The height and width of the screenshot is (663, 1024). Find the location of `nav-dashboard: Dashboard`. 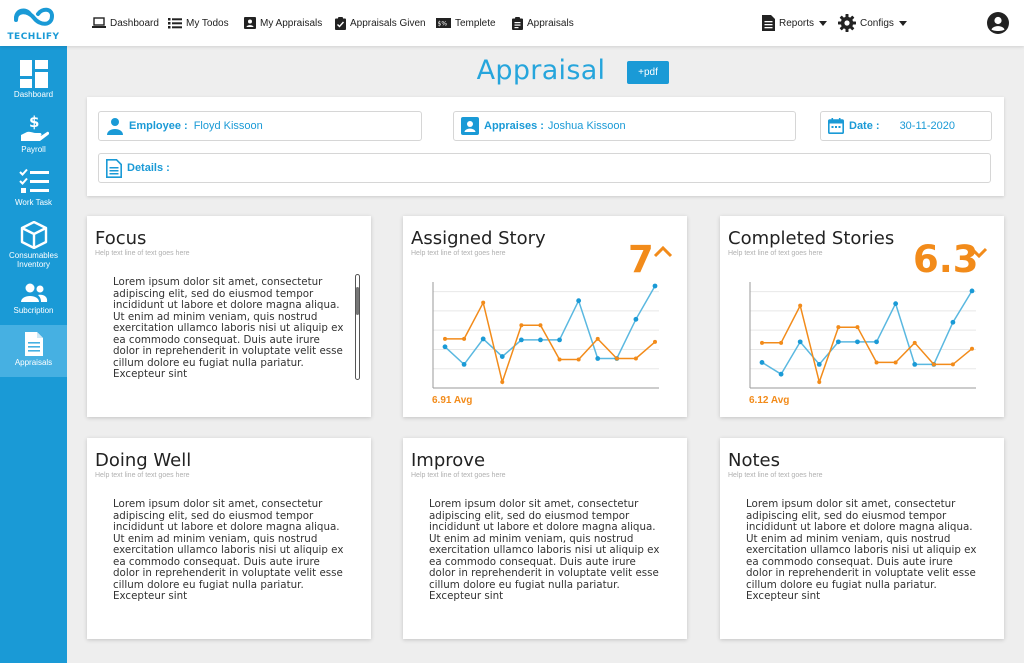

nav-dashboard: Dashboard is located at coordinates (125, 23).